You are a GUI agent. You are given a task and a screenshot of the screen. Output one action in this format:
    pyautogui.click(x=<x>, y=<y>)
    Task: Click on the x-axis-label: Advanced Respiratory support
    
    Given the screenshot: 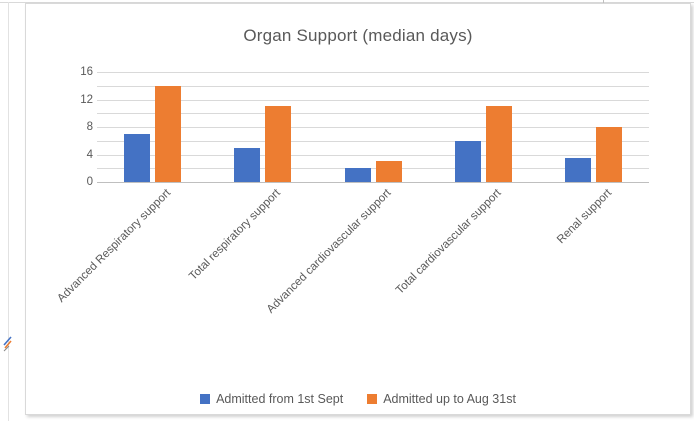 What is the action you would take?
    pyautogui.click(x=113, y=246)
    